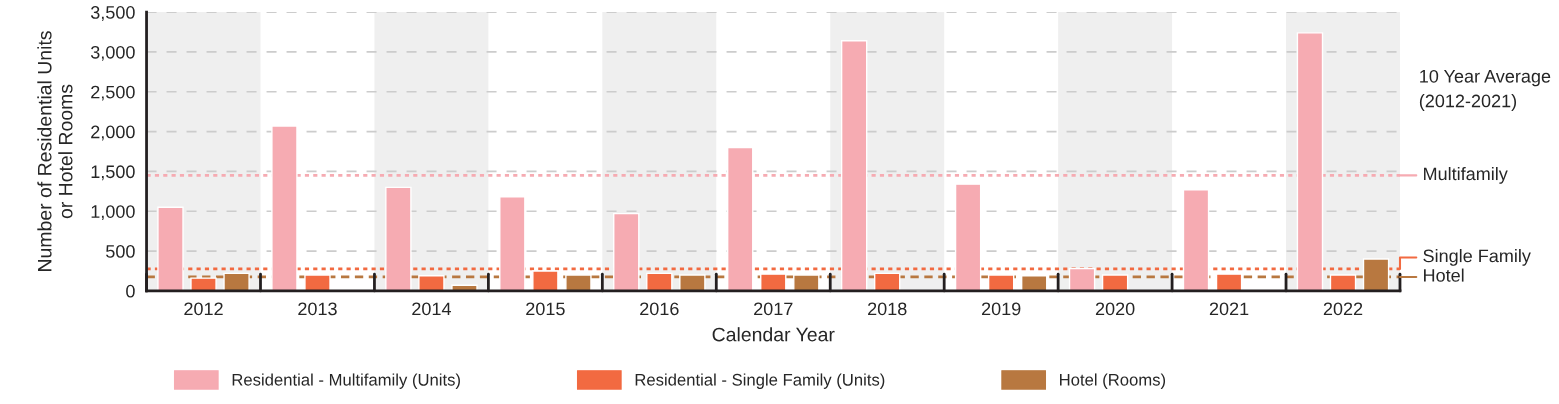 The height and width of the screenshot is (404, 1559). I want to click on y-tick-label: 1,500, so click(113, 173).